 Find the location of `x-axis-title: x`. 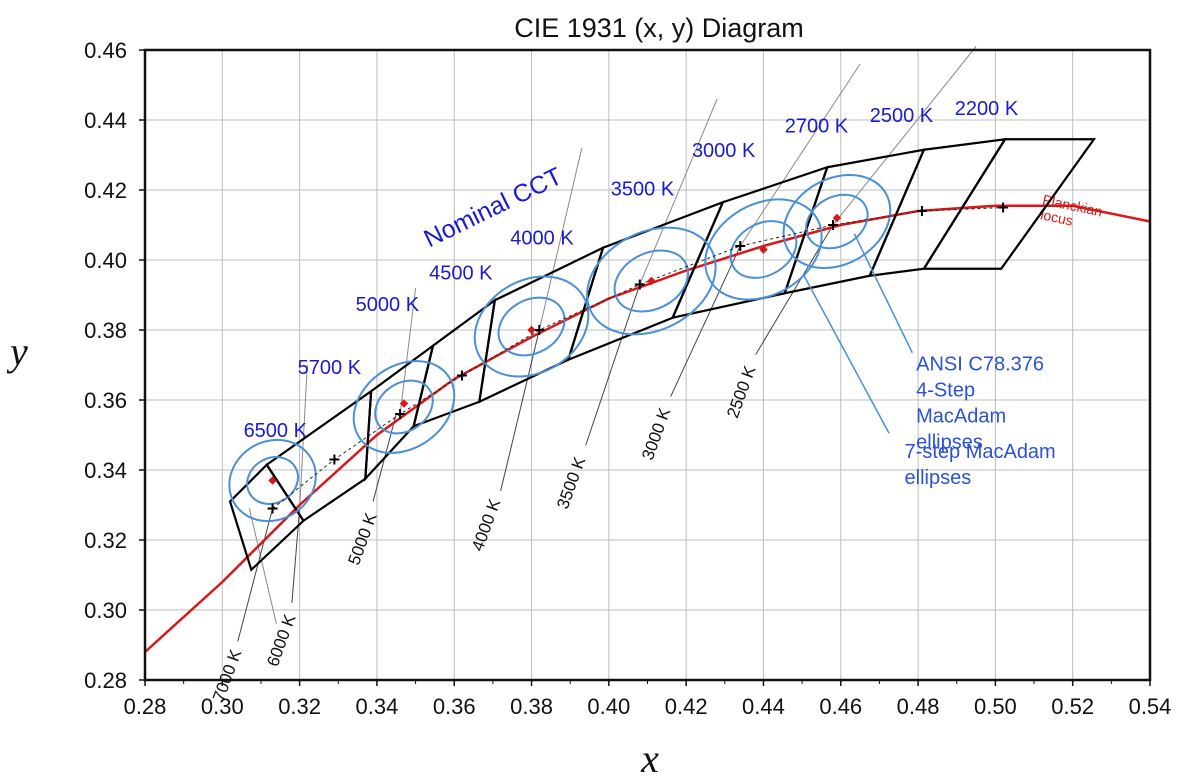

x-axis-title: x is located at coordinates (649, 758).